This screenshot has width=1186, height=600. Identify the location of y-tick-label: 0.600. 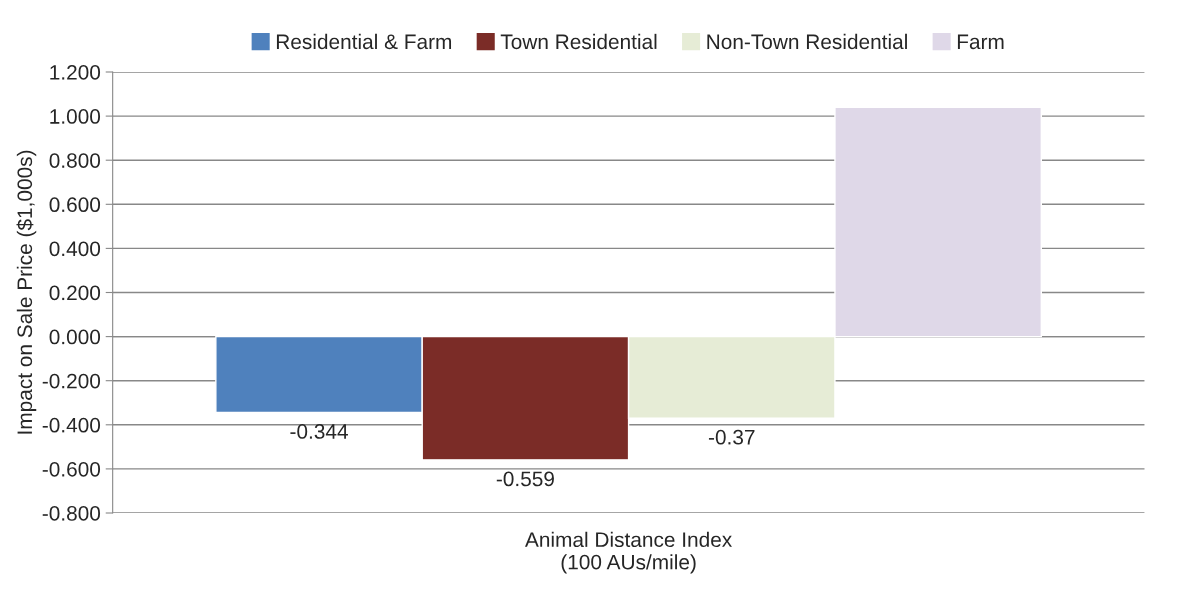
(75, 205).